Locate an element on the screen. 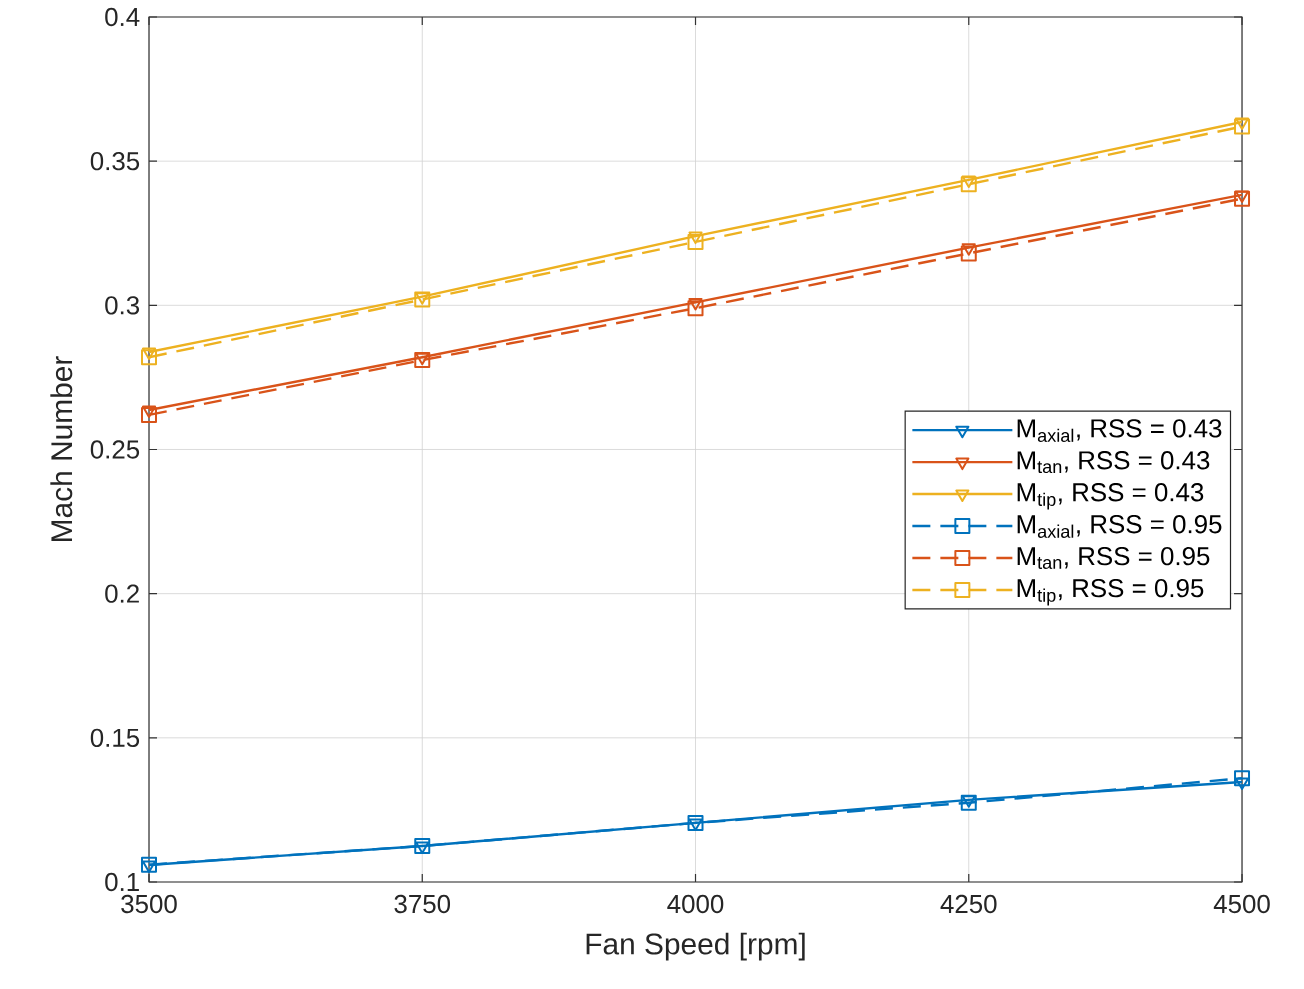 Image resolution: width=1304 pixels, height=989 pixels. y-tick-label: 0.1 is located at coordinates (122, 882).